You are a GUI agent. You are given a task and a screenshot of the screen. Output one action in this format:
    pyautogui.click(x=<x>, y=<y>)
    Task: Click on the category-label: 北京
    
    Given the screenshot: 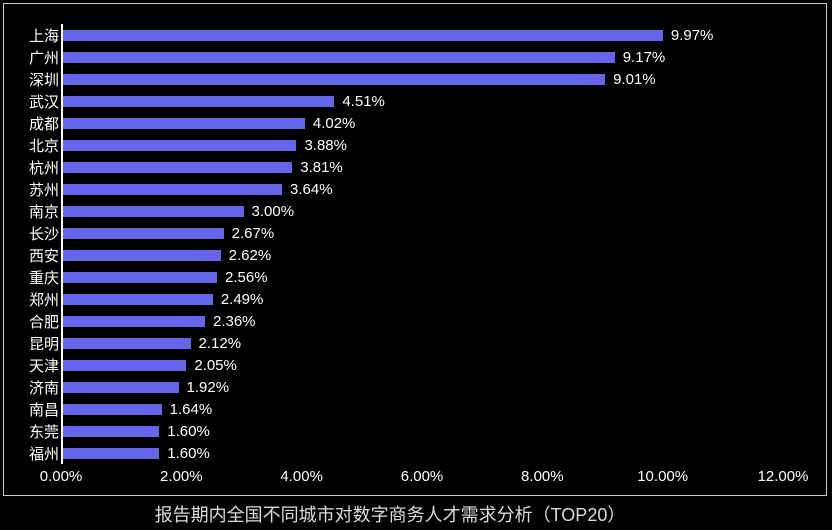 What is the action you would take?
    pyautogui.click(x=43, y=146)
    